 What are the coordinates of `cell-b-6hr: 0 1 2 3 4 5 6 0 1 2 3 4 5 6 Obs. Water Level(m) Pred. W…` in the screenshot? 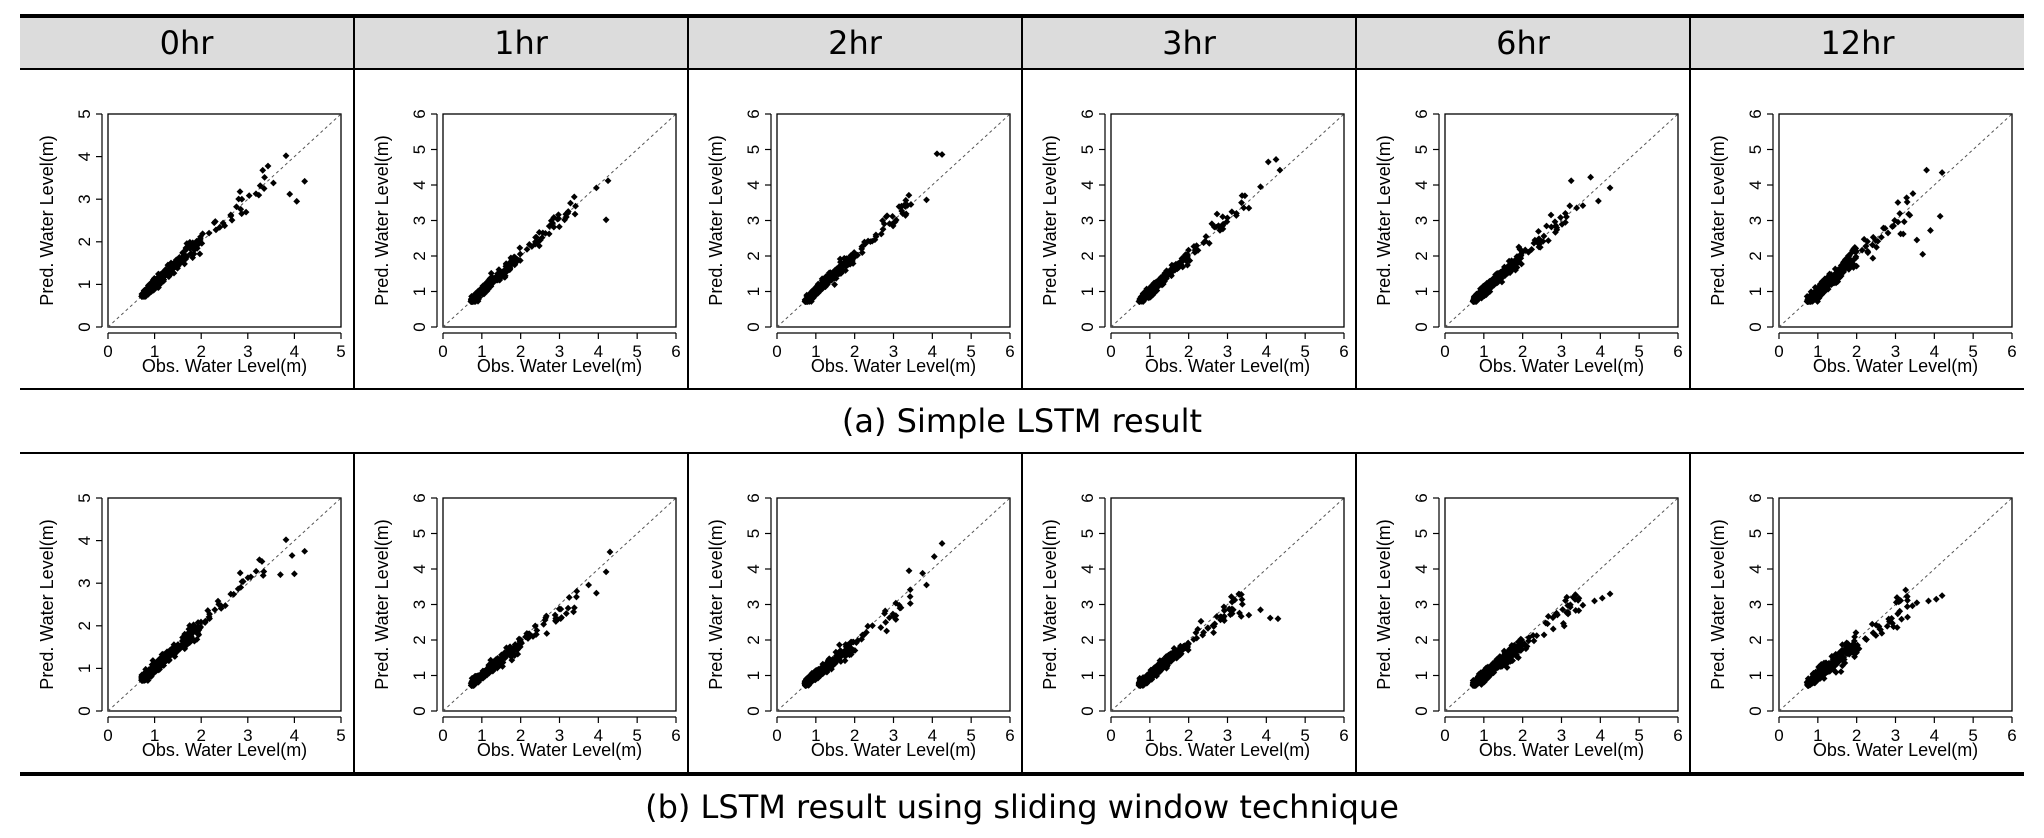 It's located at (1522, 614).